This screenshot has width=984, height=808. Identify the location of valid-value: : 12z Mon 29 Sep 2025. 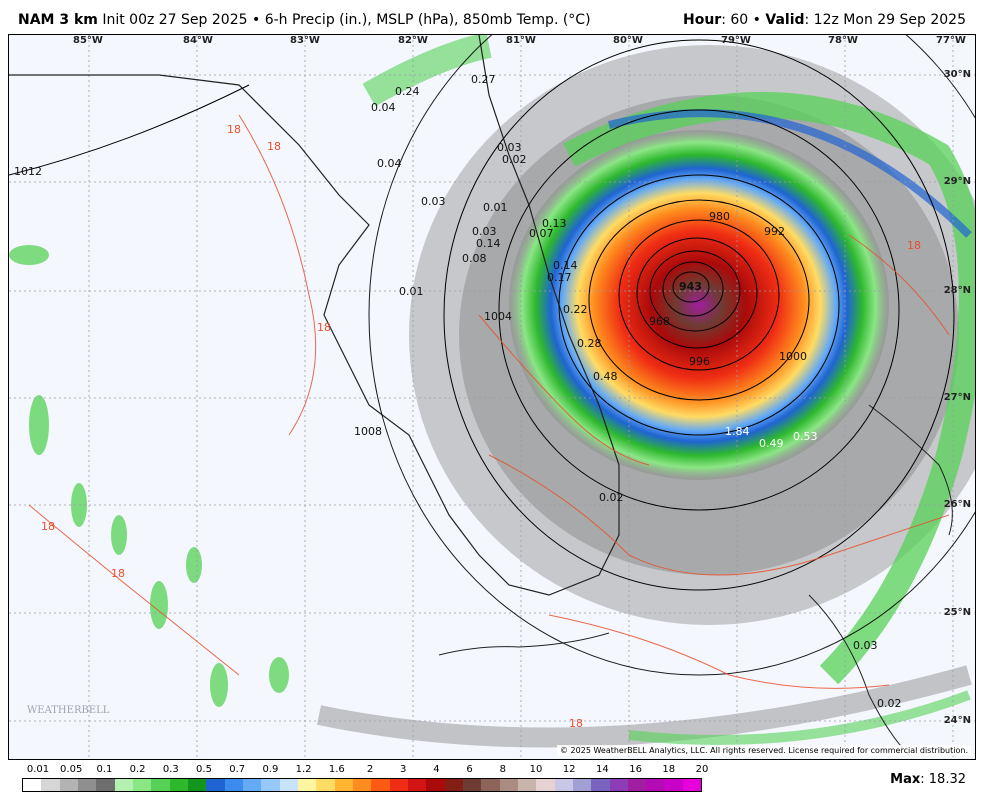
(885, 20).